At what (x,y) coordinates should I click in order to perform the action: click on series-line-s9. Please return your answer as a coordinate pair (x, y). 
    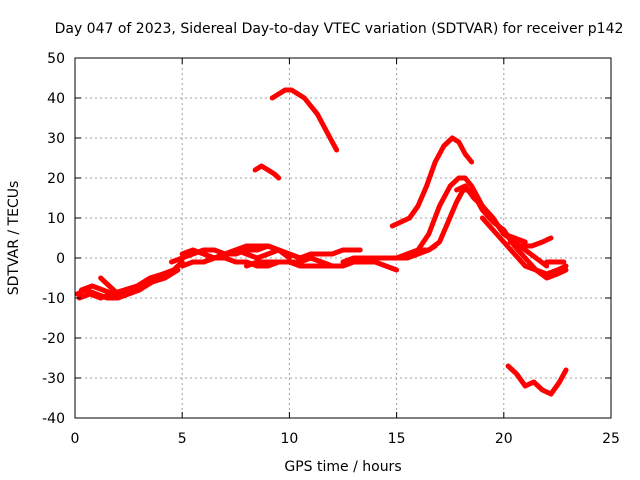
    Looking at the image, I should click on (322, 264).